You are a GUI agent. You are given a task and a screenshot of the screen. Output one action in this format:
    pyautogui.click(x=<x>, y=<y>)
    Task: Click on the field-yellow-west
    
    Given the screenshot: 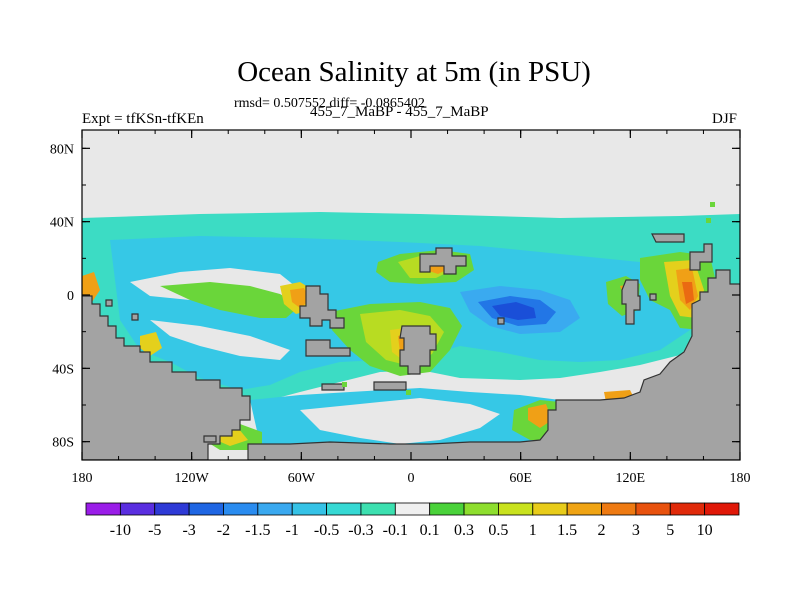 What is the action you would take?
    pyautogui.click(x=151, y=344)
    